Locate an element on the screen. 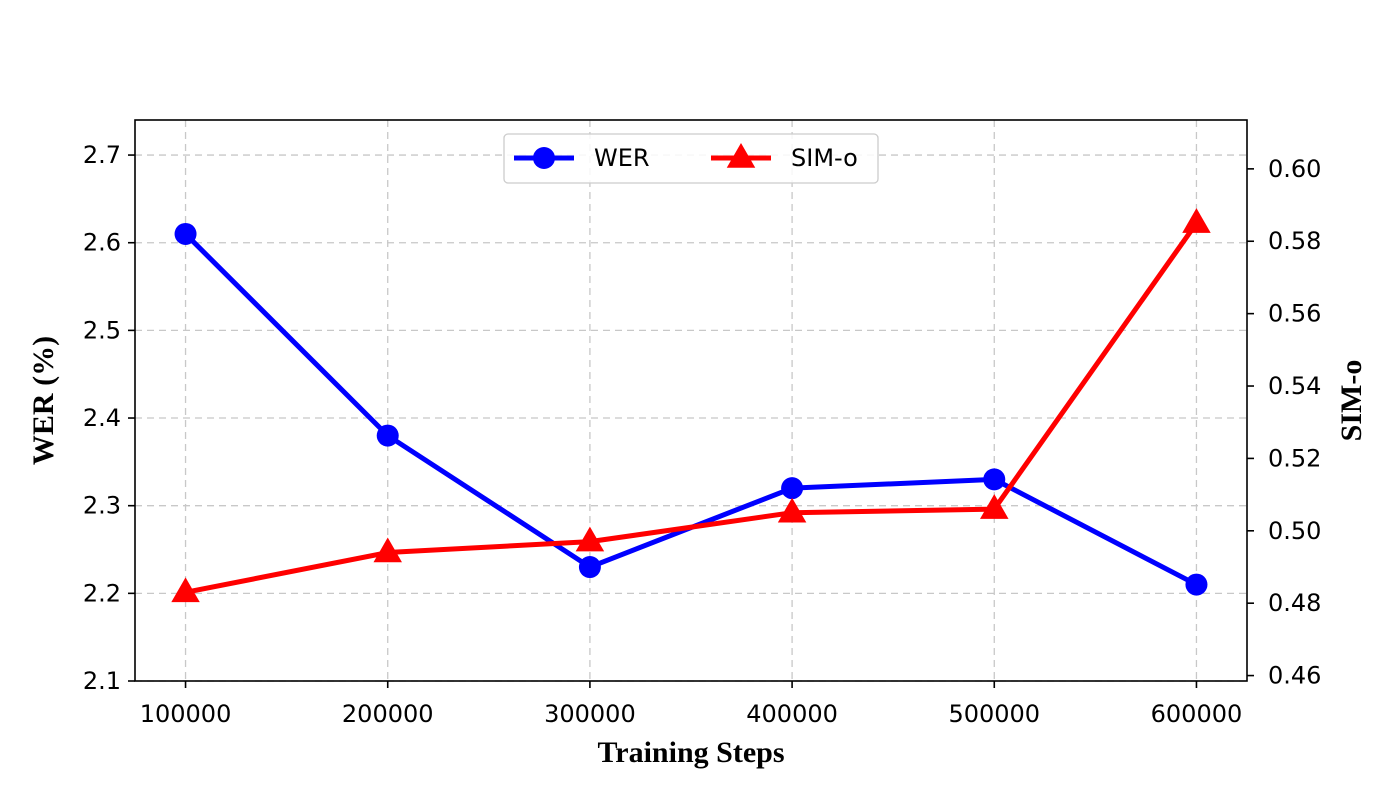 The height and width of the screenshot is (800, 1400). y-right-axis-title: SIM-o is located at coordinates (1351, 401).